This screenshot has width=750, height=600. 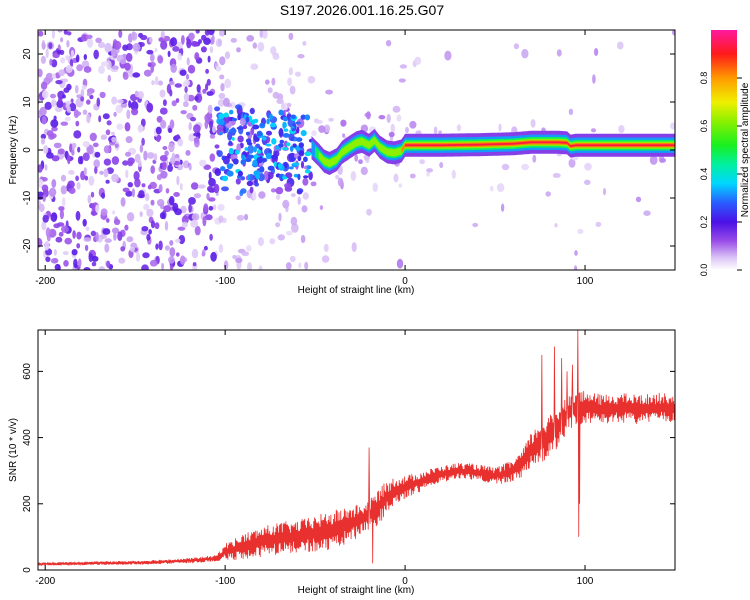 I want to click on figure-title: S197.2026.001.16.25.G07, so click(x=362, y=10).